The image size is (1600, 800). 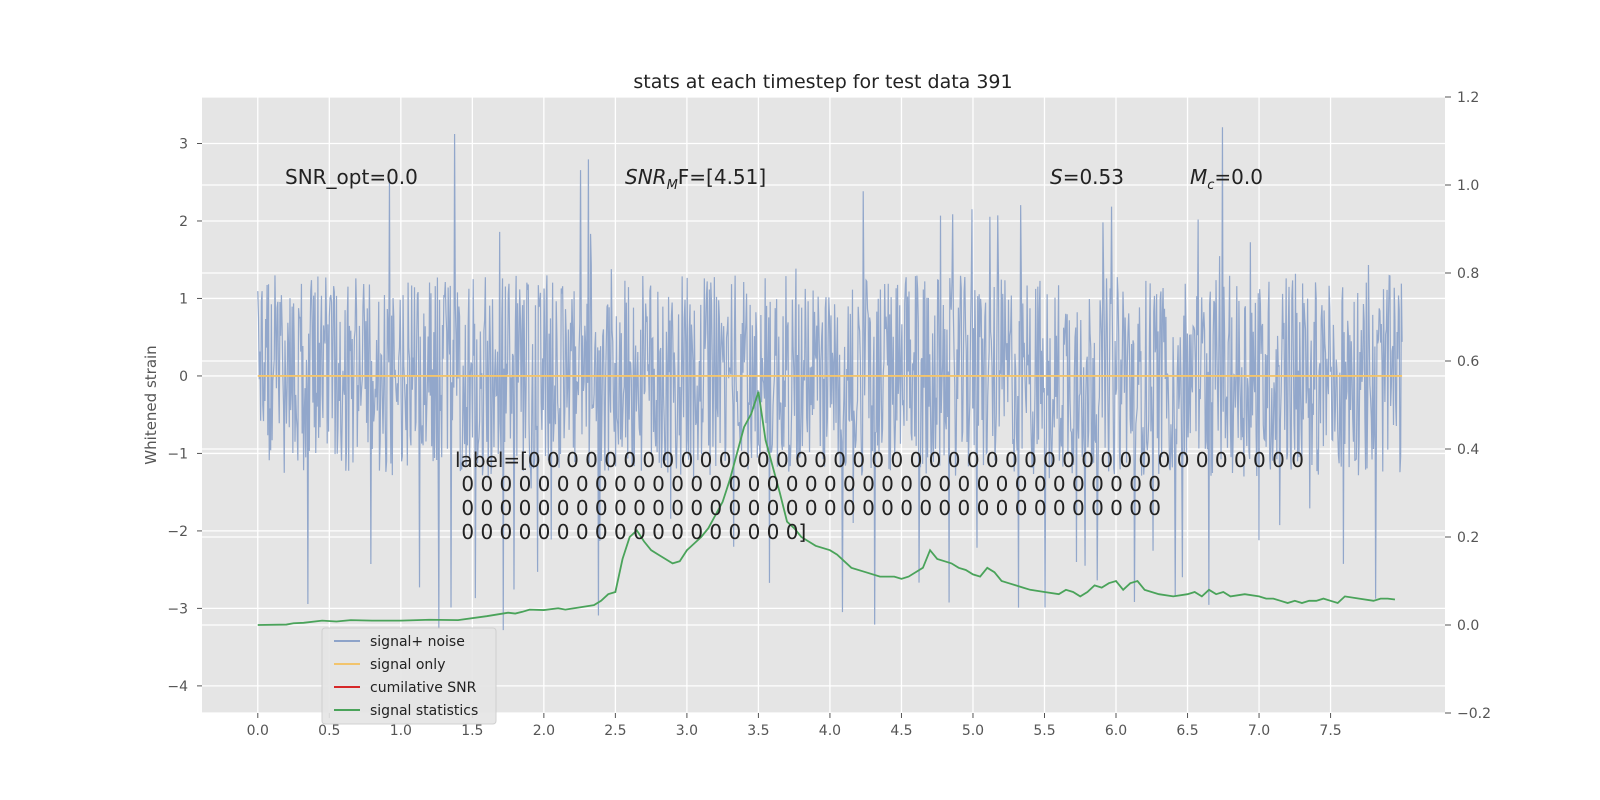 I want to click on x-tick-label: 4.0, so click(x=830, y=731).